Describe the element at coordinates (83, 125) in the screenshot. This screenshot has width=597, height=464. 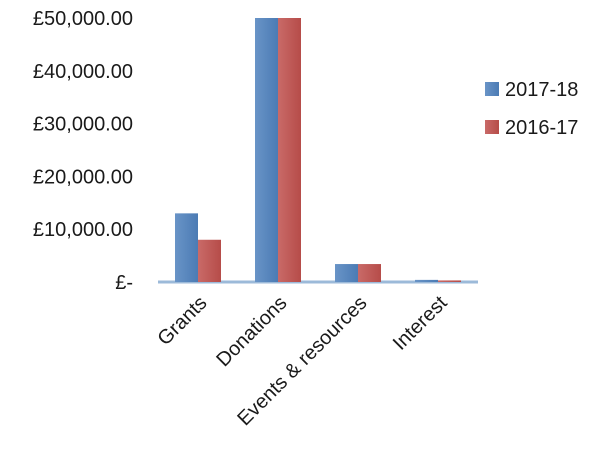
I see `y-tick-label: £30,000.00` at that location.